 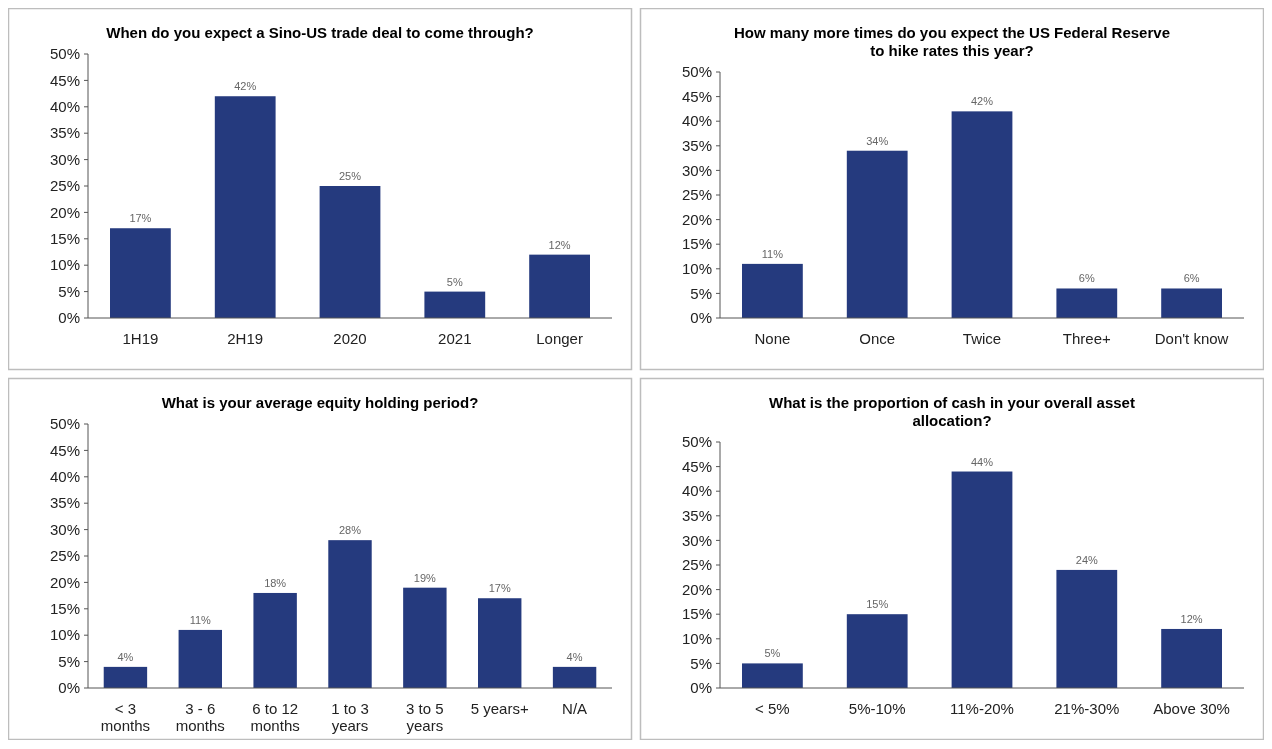 I want to click on x-tick-label: 1H19, so click(x=140, y=338).